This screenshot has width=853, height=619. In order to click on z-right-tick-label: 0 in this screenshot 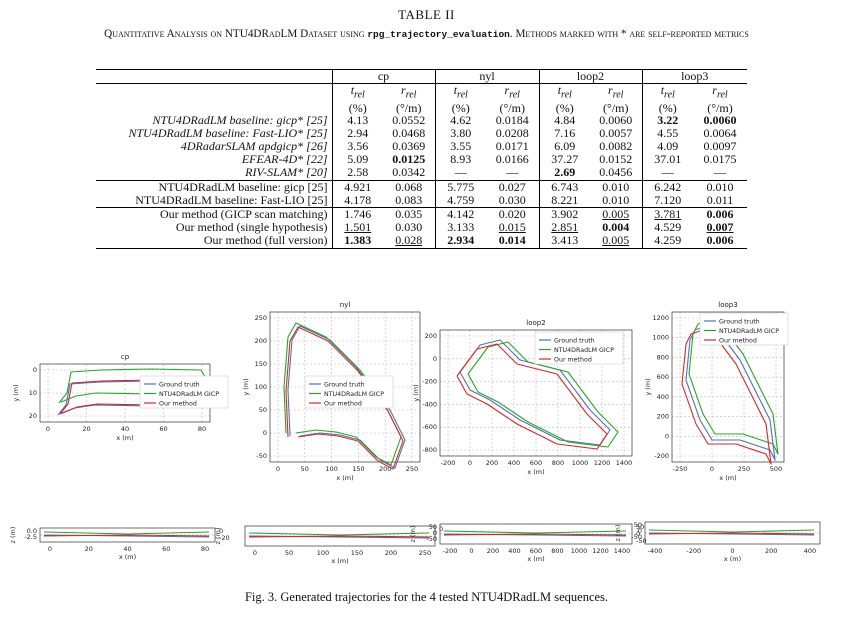, I will do `click(441, 529)`.